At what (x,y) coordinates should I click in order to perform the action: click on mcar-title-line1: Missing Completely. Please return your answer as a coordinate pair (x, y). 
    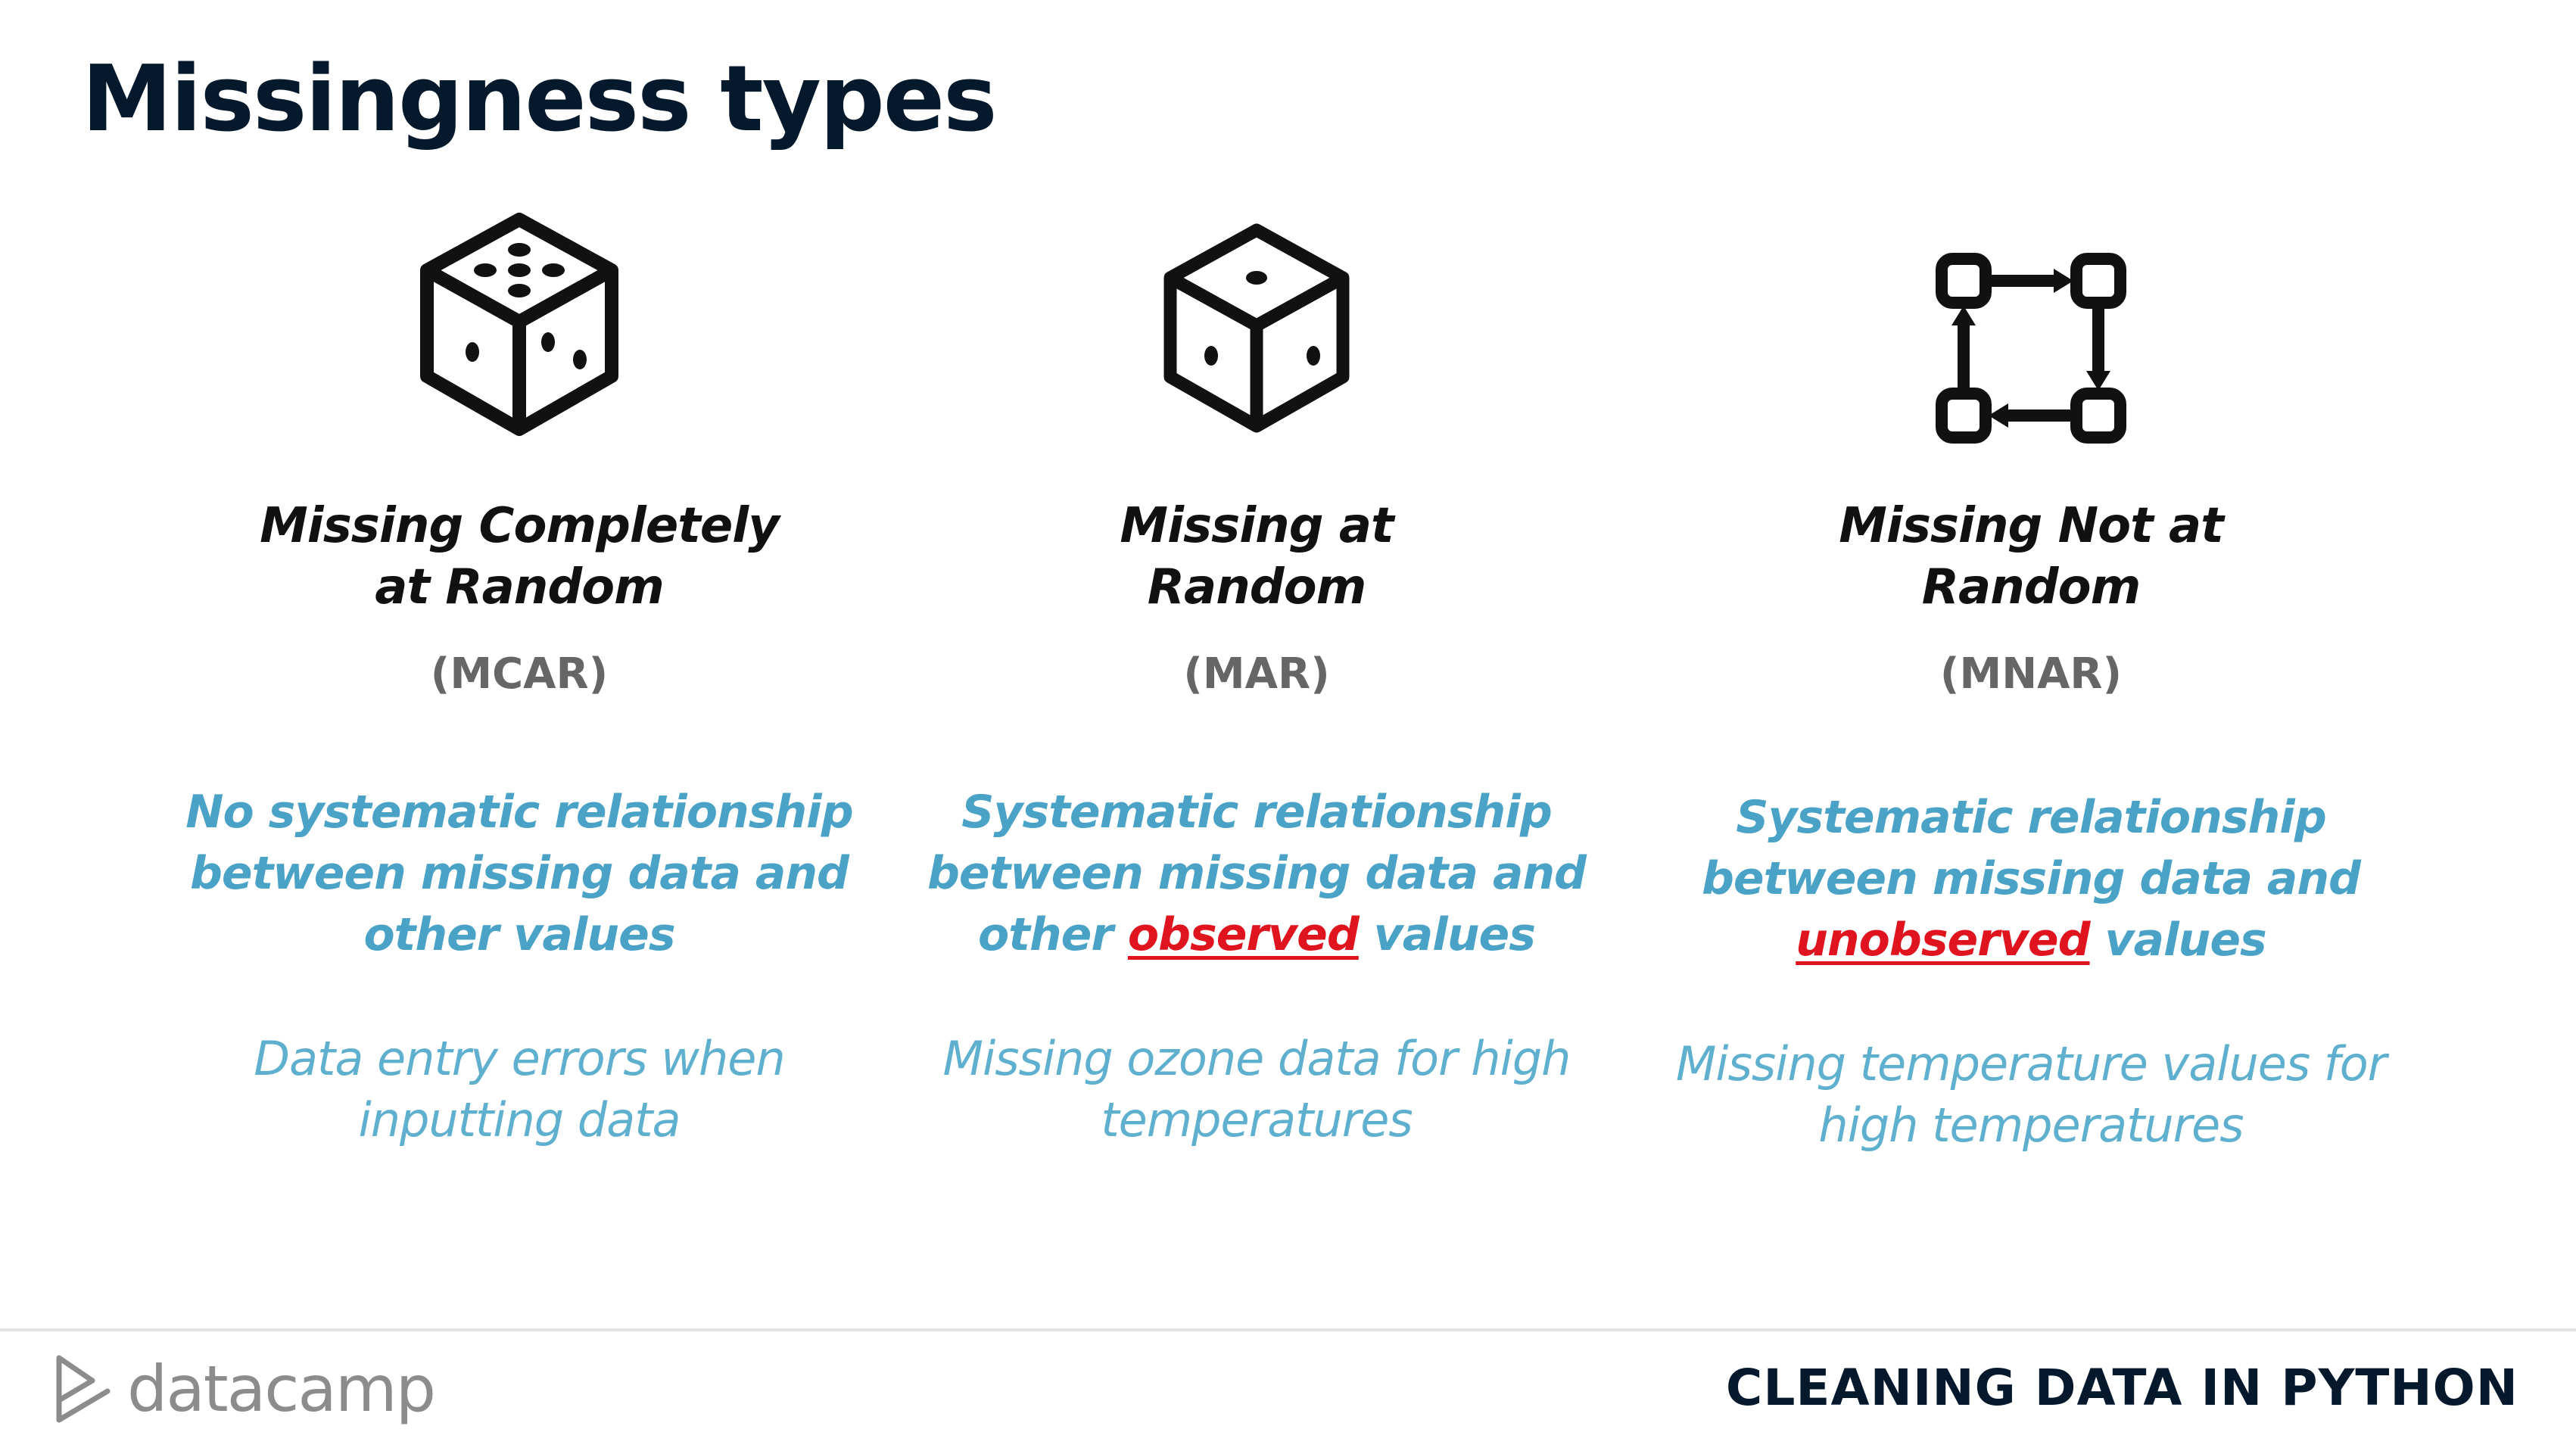
    Looking at the image, I should click on (520, 526).